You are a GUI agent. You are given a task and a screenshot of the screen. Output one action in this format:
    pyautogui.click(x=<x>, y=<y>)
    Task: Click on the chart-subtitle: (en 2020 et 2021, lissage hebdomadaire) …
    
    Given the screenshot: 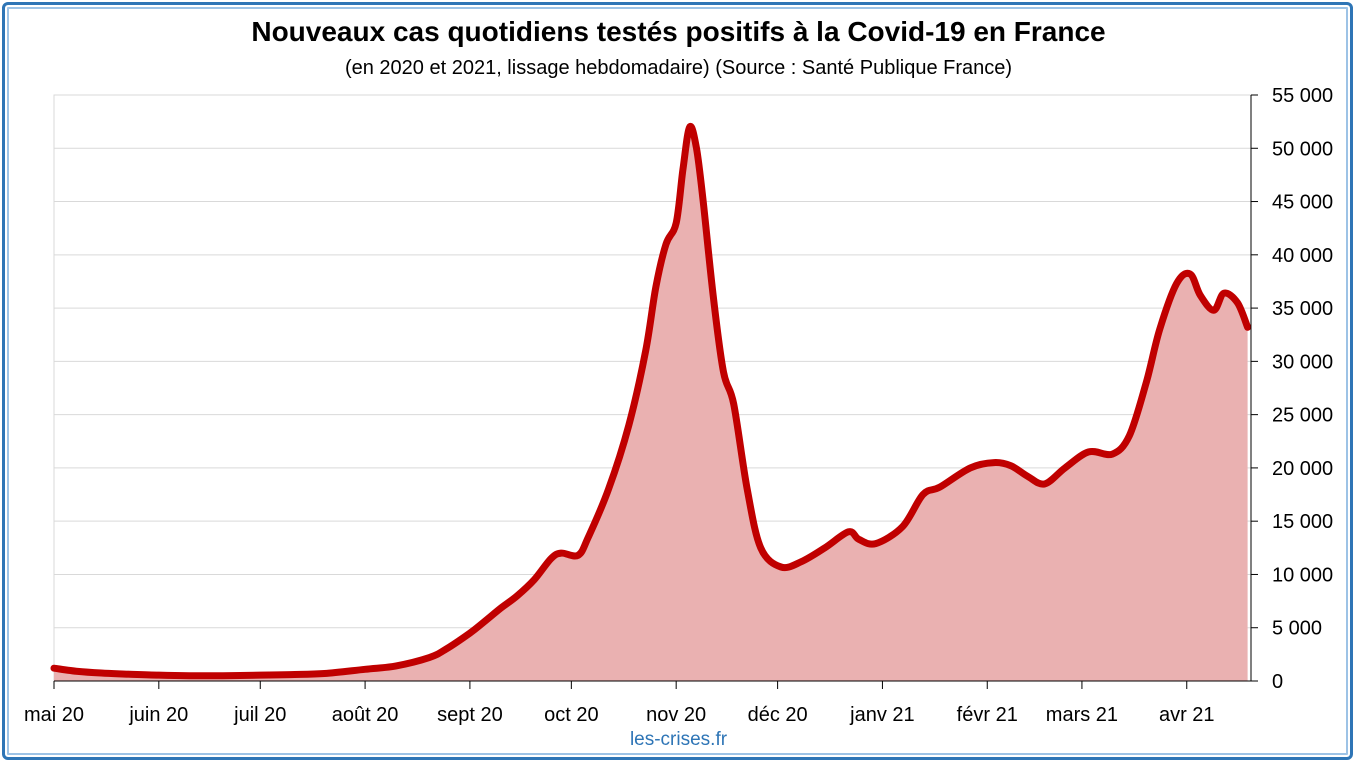 What is the action you would take?
    pyautogui.click(x=678, y=68)
    